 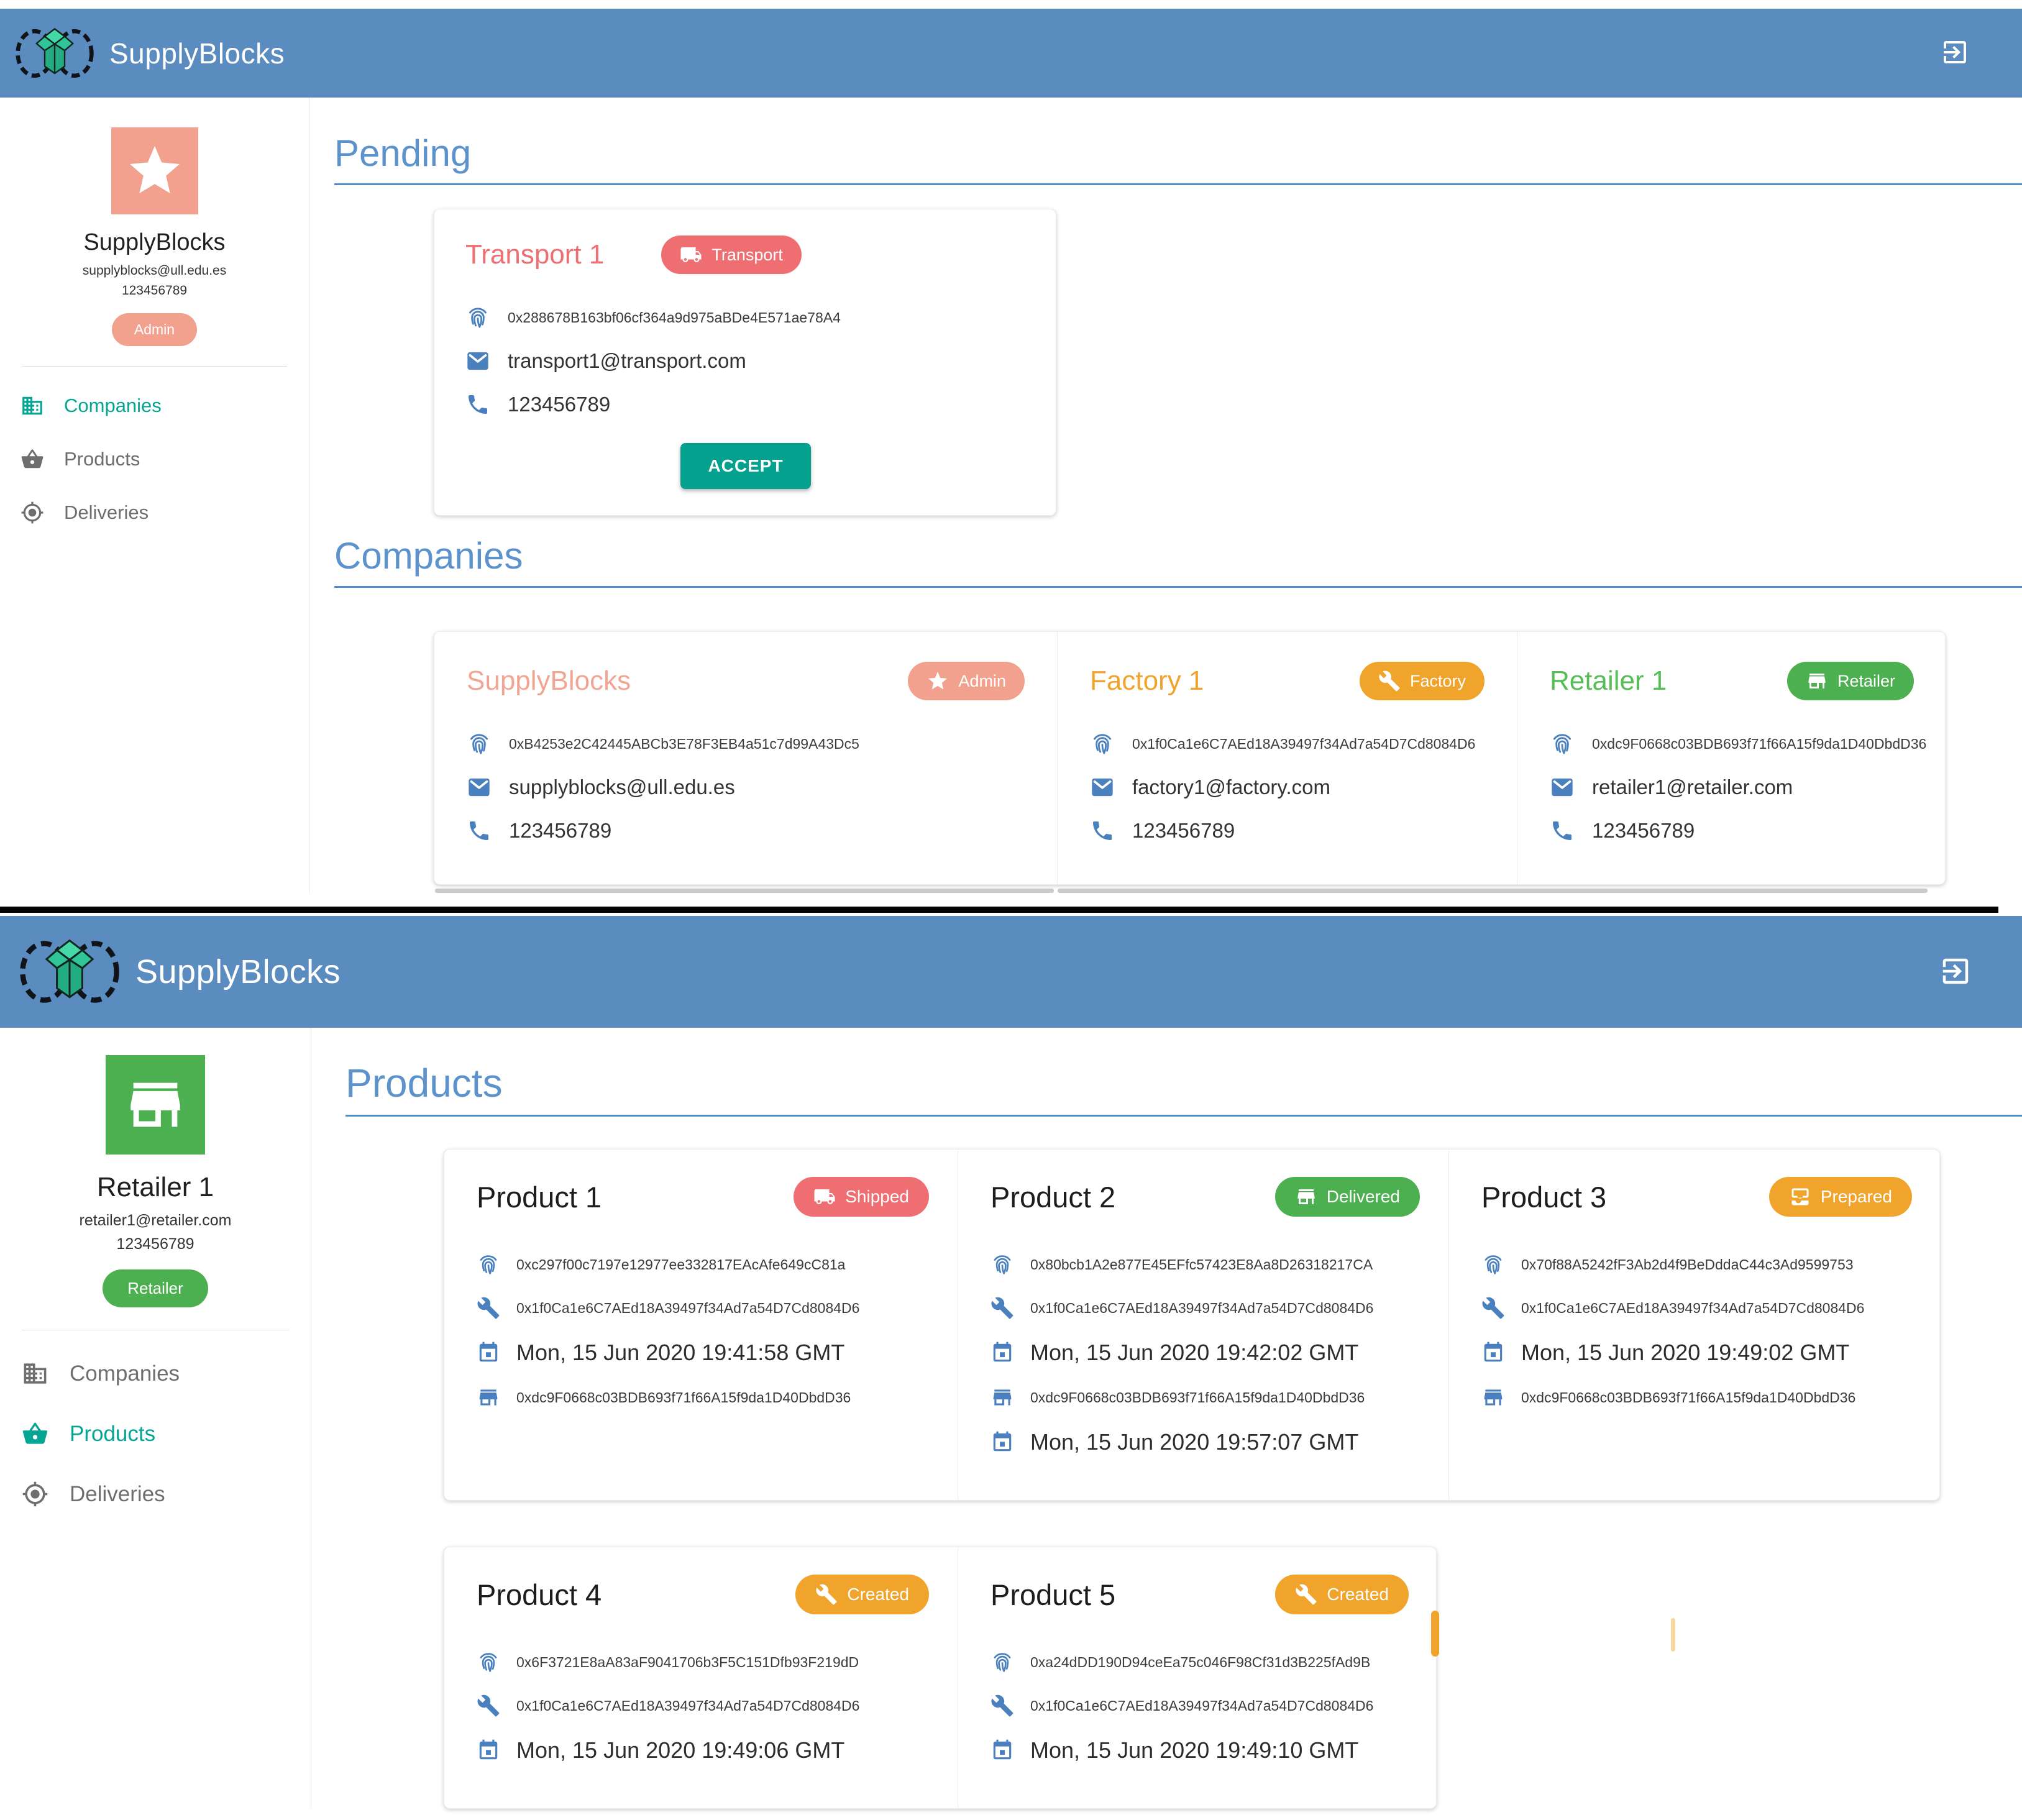 I want to click on company-title: SupplyBlocks, so click(x=549, y=680).